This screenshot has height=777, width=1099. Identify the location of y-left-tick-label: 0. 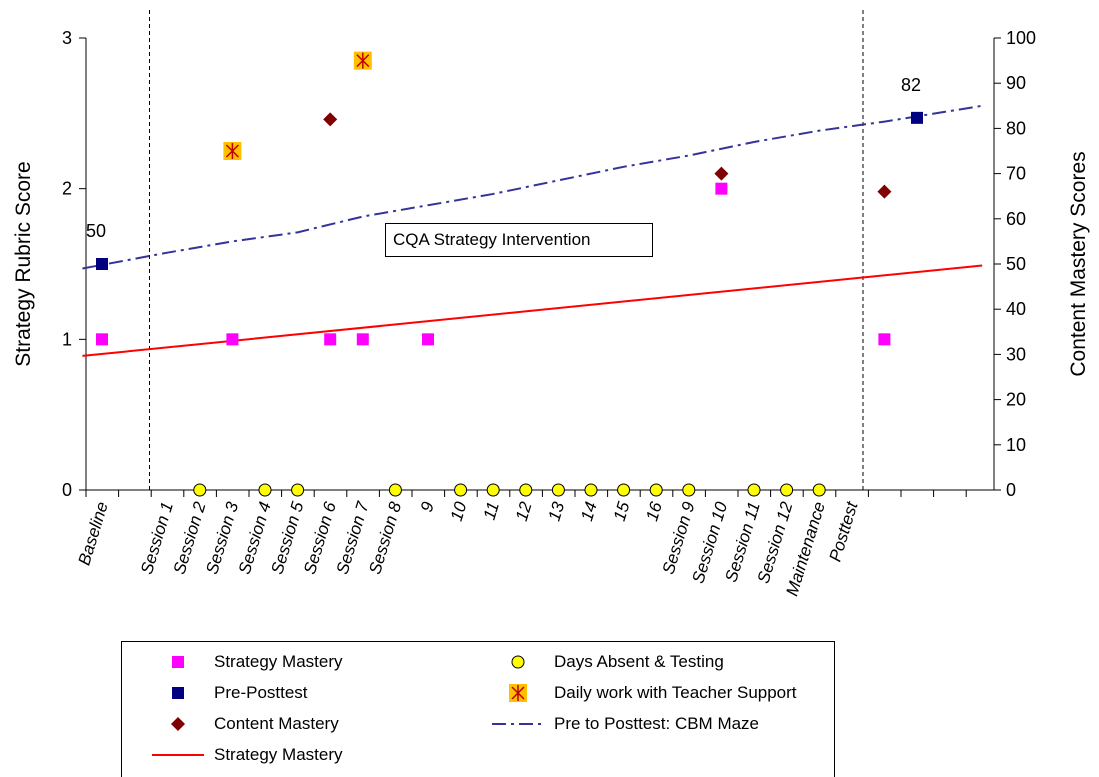
(67, 490).